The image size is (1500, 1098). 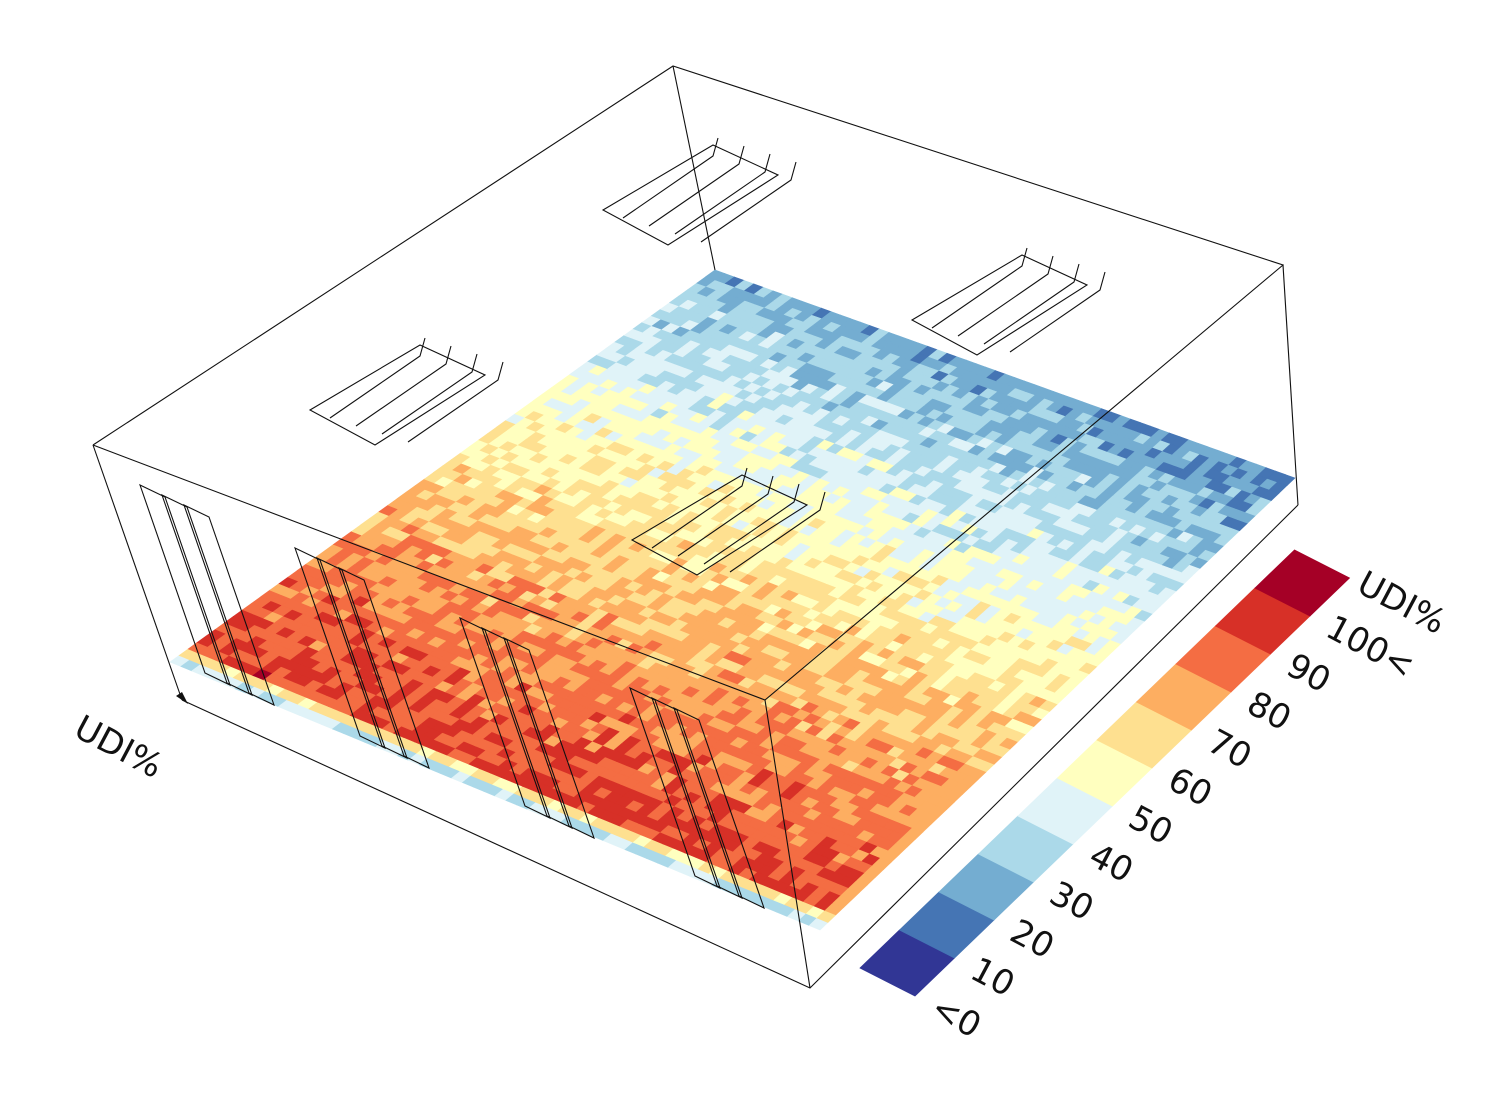 I want to click on legend-tick-label: 80, so click(x=1269, y=712).